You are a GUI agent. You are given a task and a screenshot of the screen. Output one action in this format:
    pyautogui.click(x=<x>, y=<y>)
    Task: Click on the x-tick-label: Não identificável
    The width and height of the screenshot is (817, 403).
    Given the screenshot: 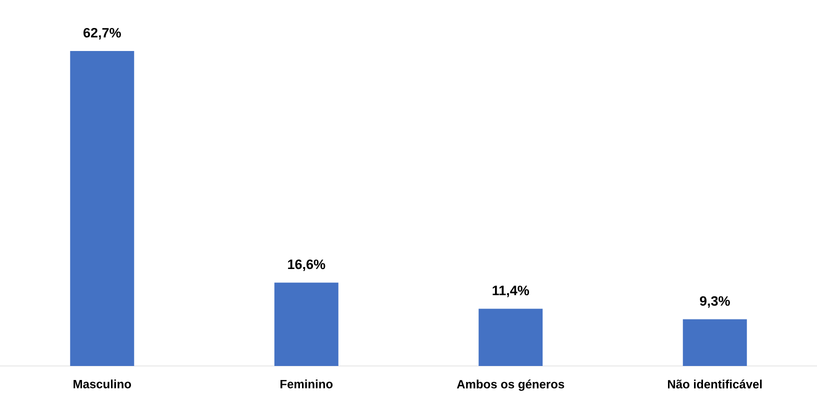 What is the action you would take?
    pyautogui.click(x=715, y=384)
    